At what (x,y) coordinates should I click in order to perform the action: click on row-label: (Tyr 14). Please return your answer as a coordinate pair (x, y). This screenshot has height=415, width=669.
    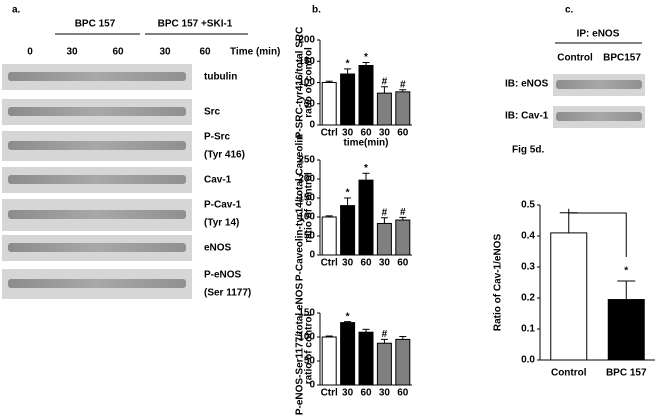
    Looking at the image, I should click on (221, 223).